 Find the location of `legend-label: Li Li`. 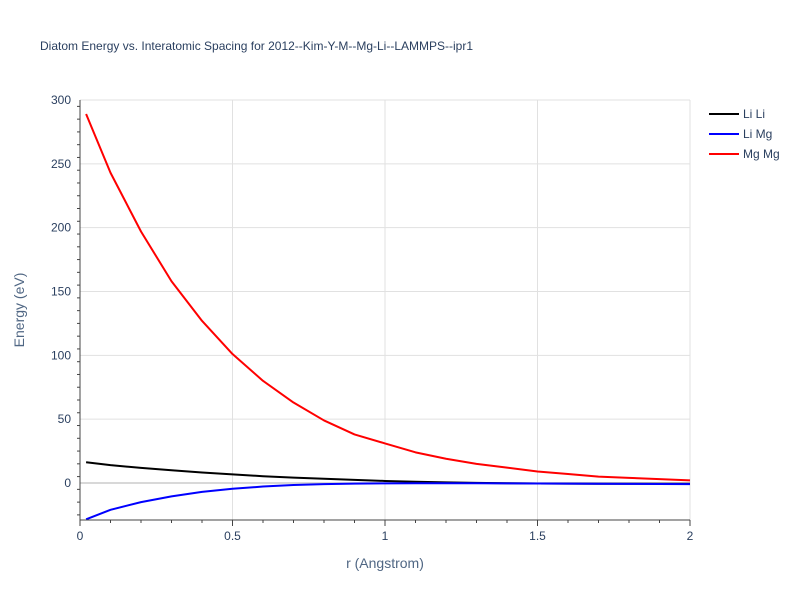

legend-label: Li Li is located at coordinates (754, 114).